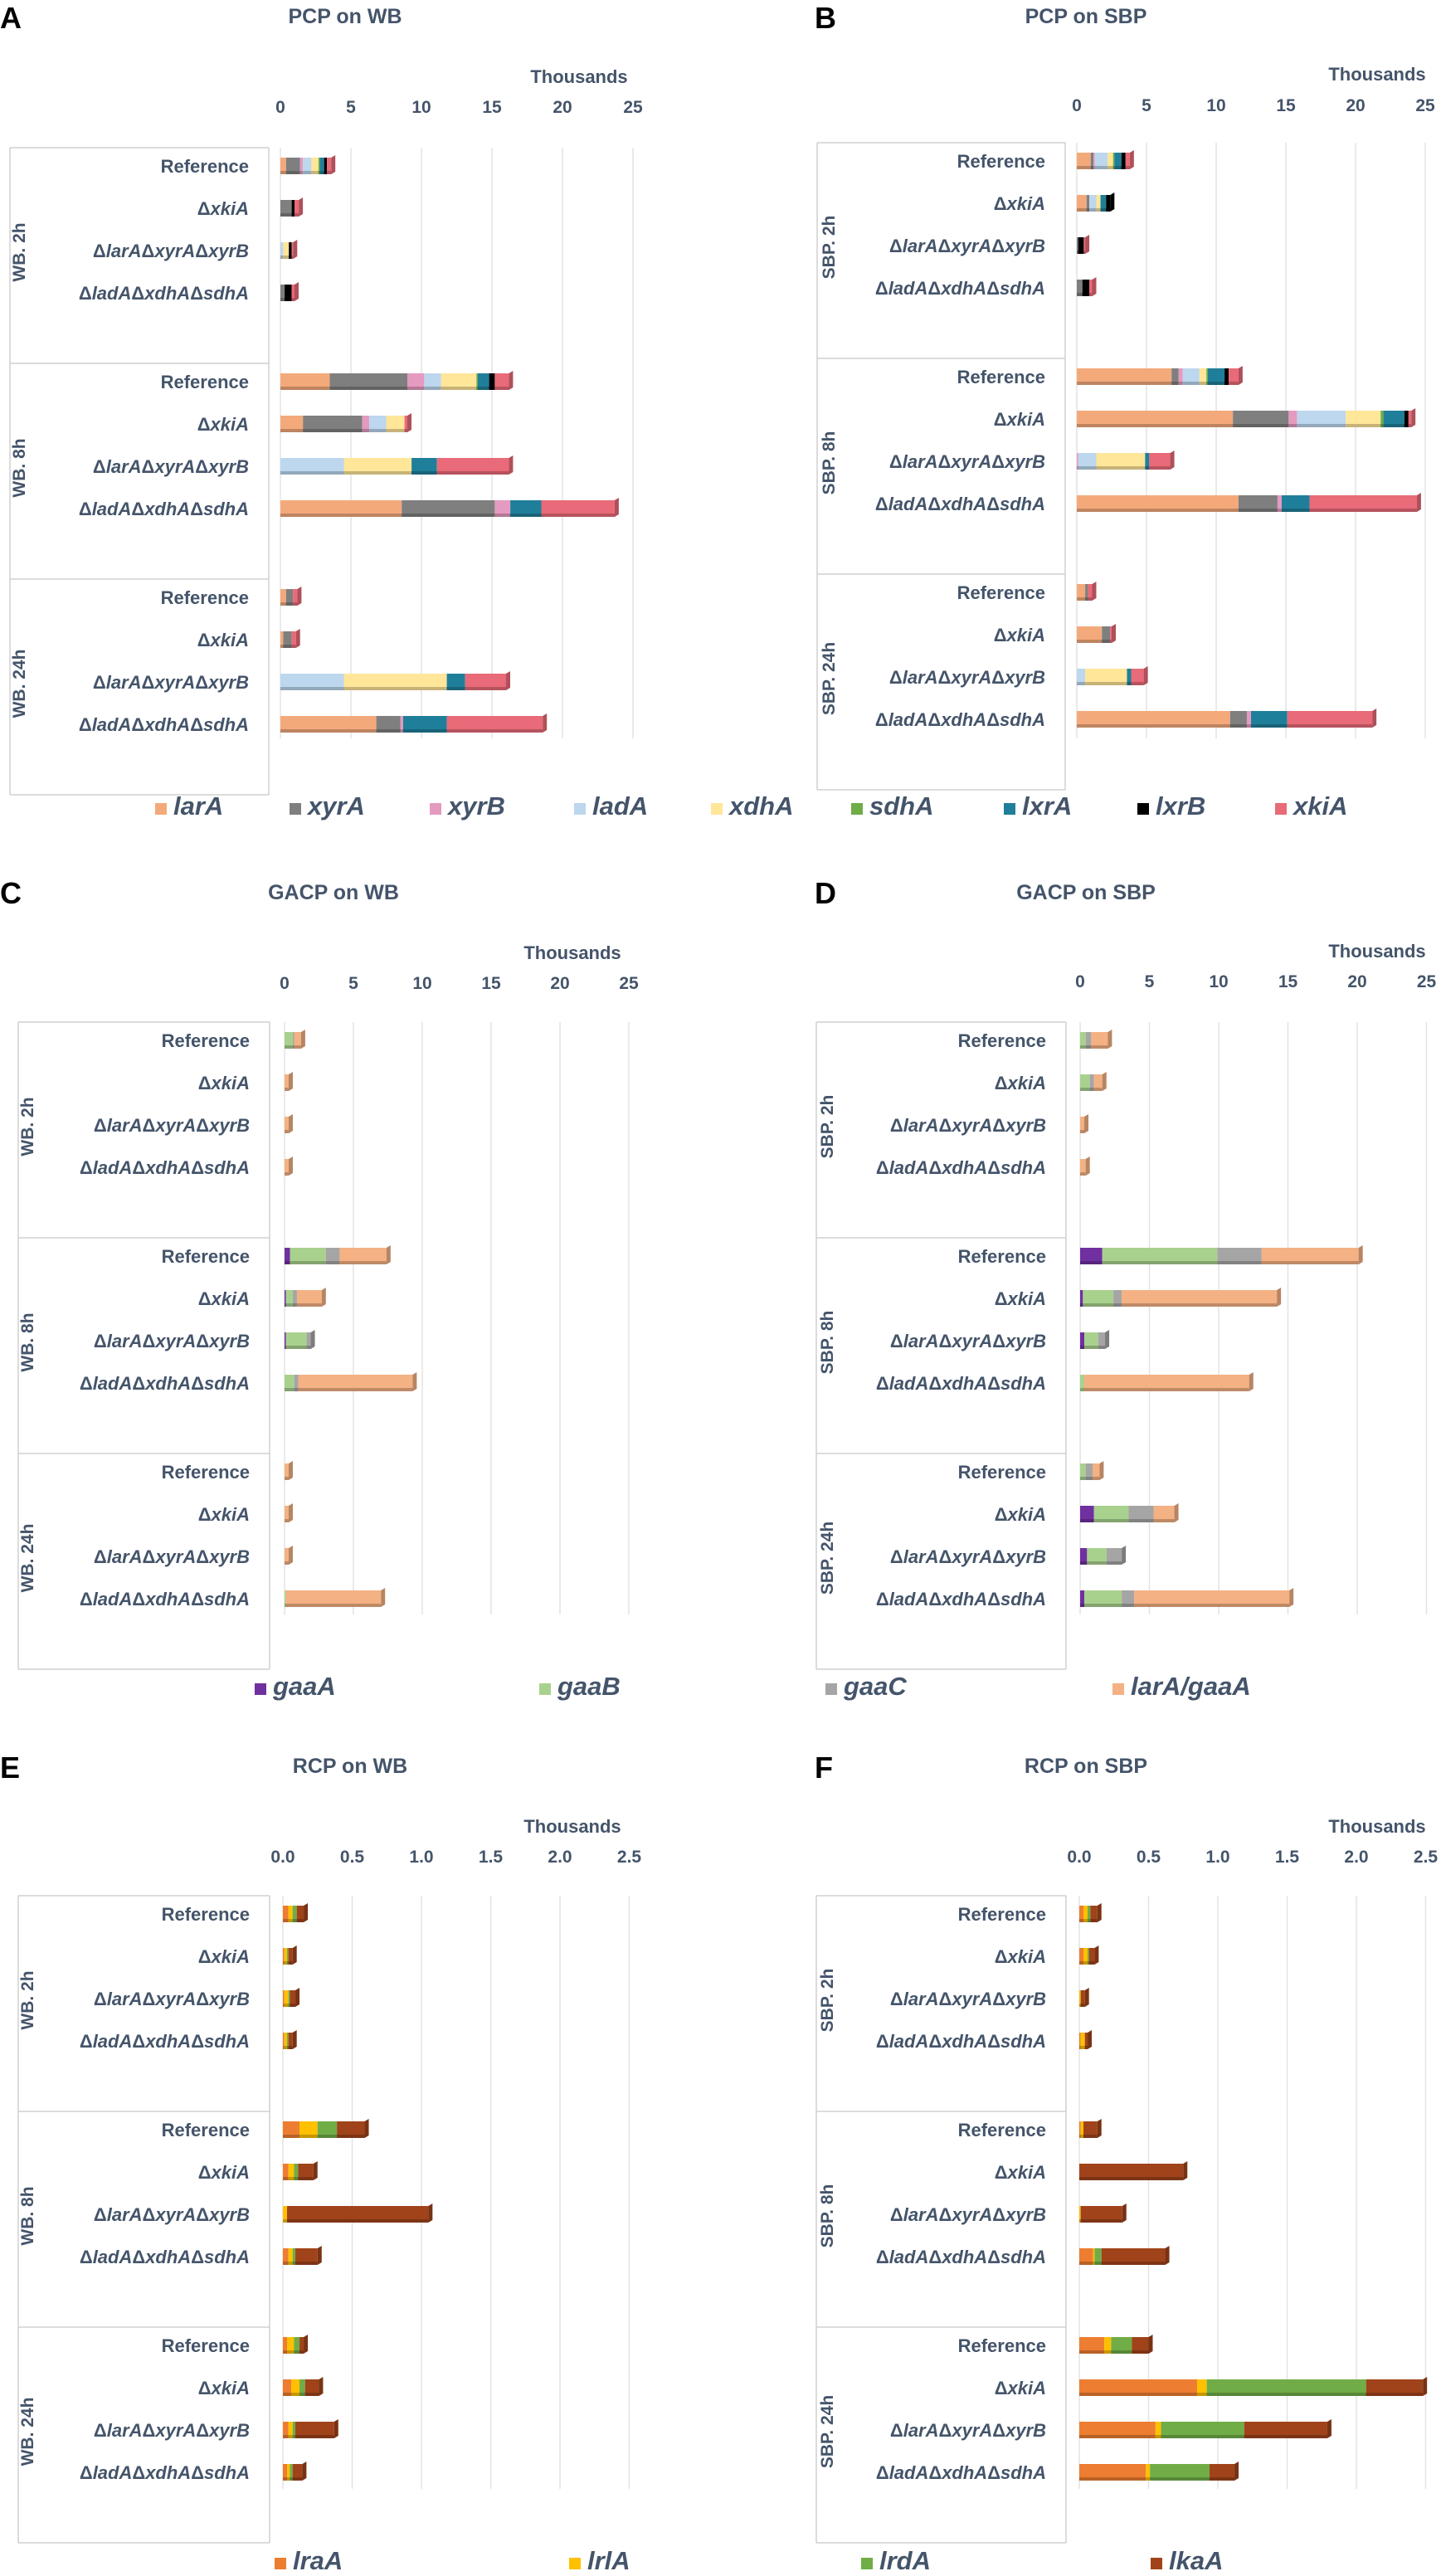  Describe the element at coordinates (491, 1857) in the screenshot. I see `x-tick-label: 1.5` at that location.